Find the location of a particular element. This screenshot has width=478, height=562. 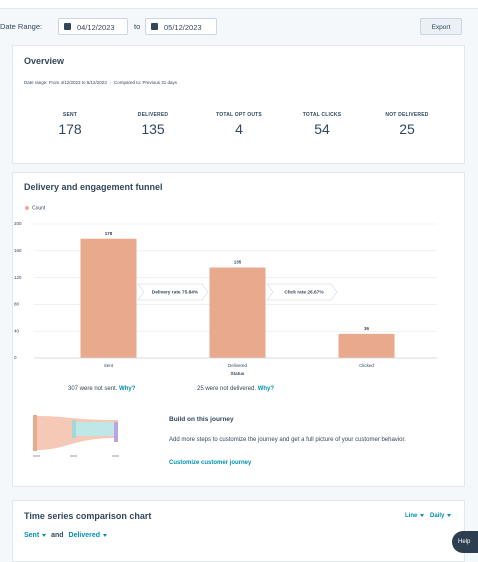

y-tick-label: 120 is located at coordinates (18, 277).